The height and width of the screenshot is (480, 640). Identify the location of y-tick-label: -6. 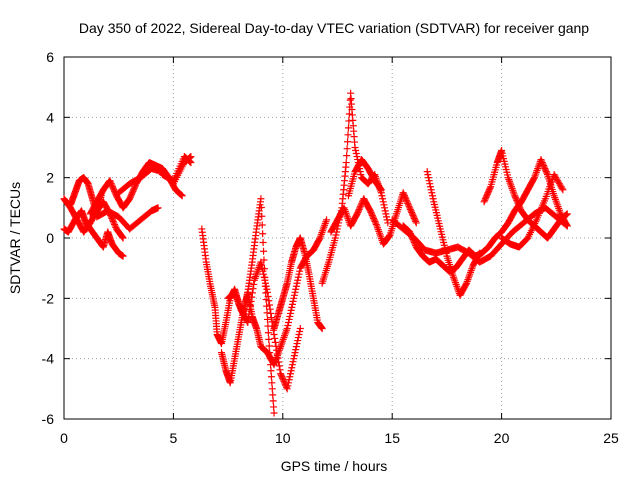
(48, 419).